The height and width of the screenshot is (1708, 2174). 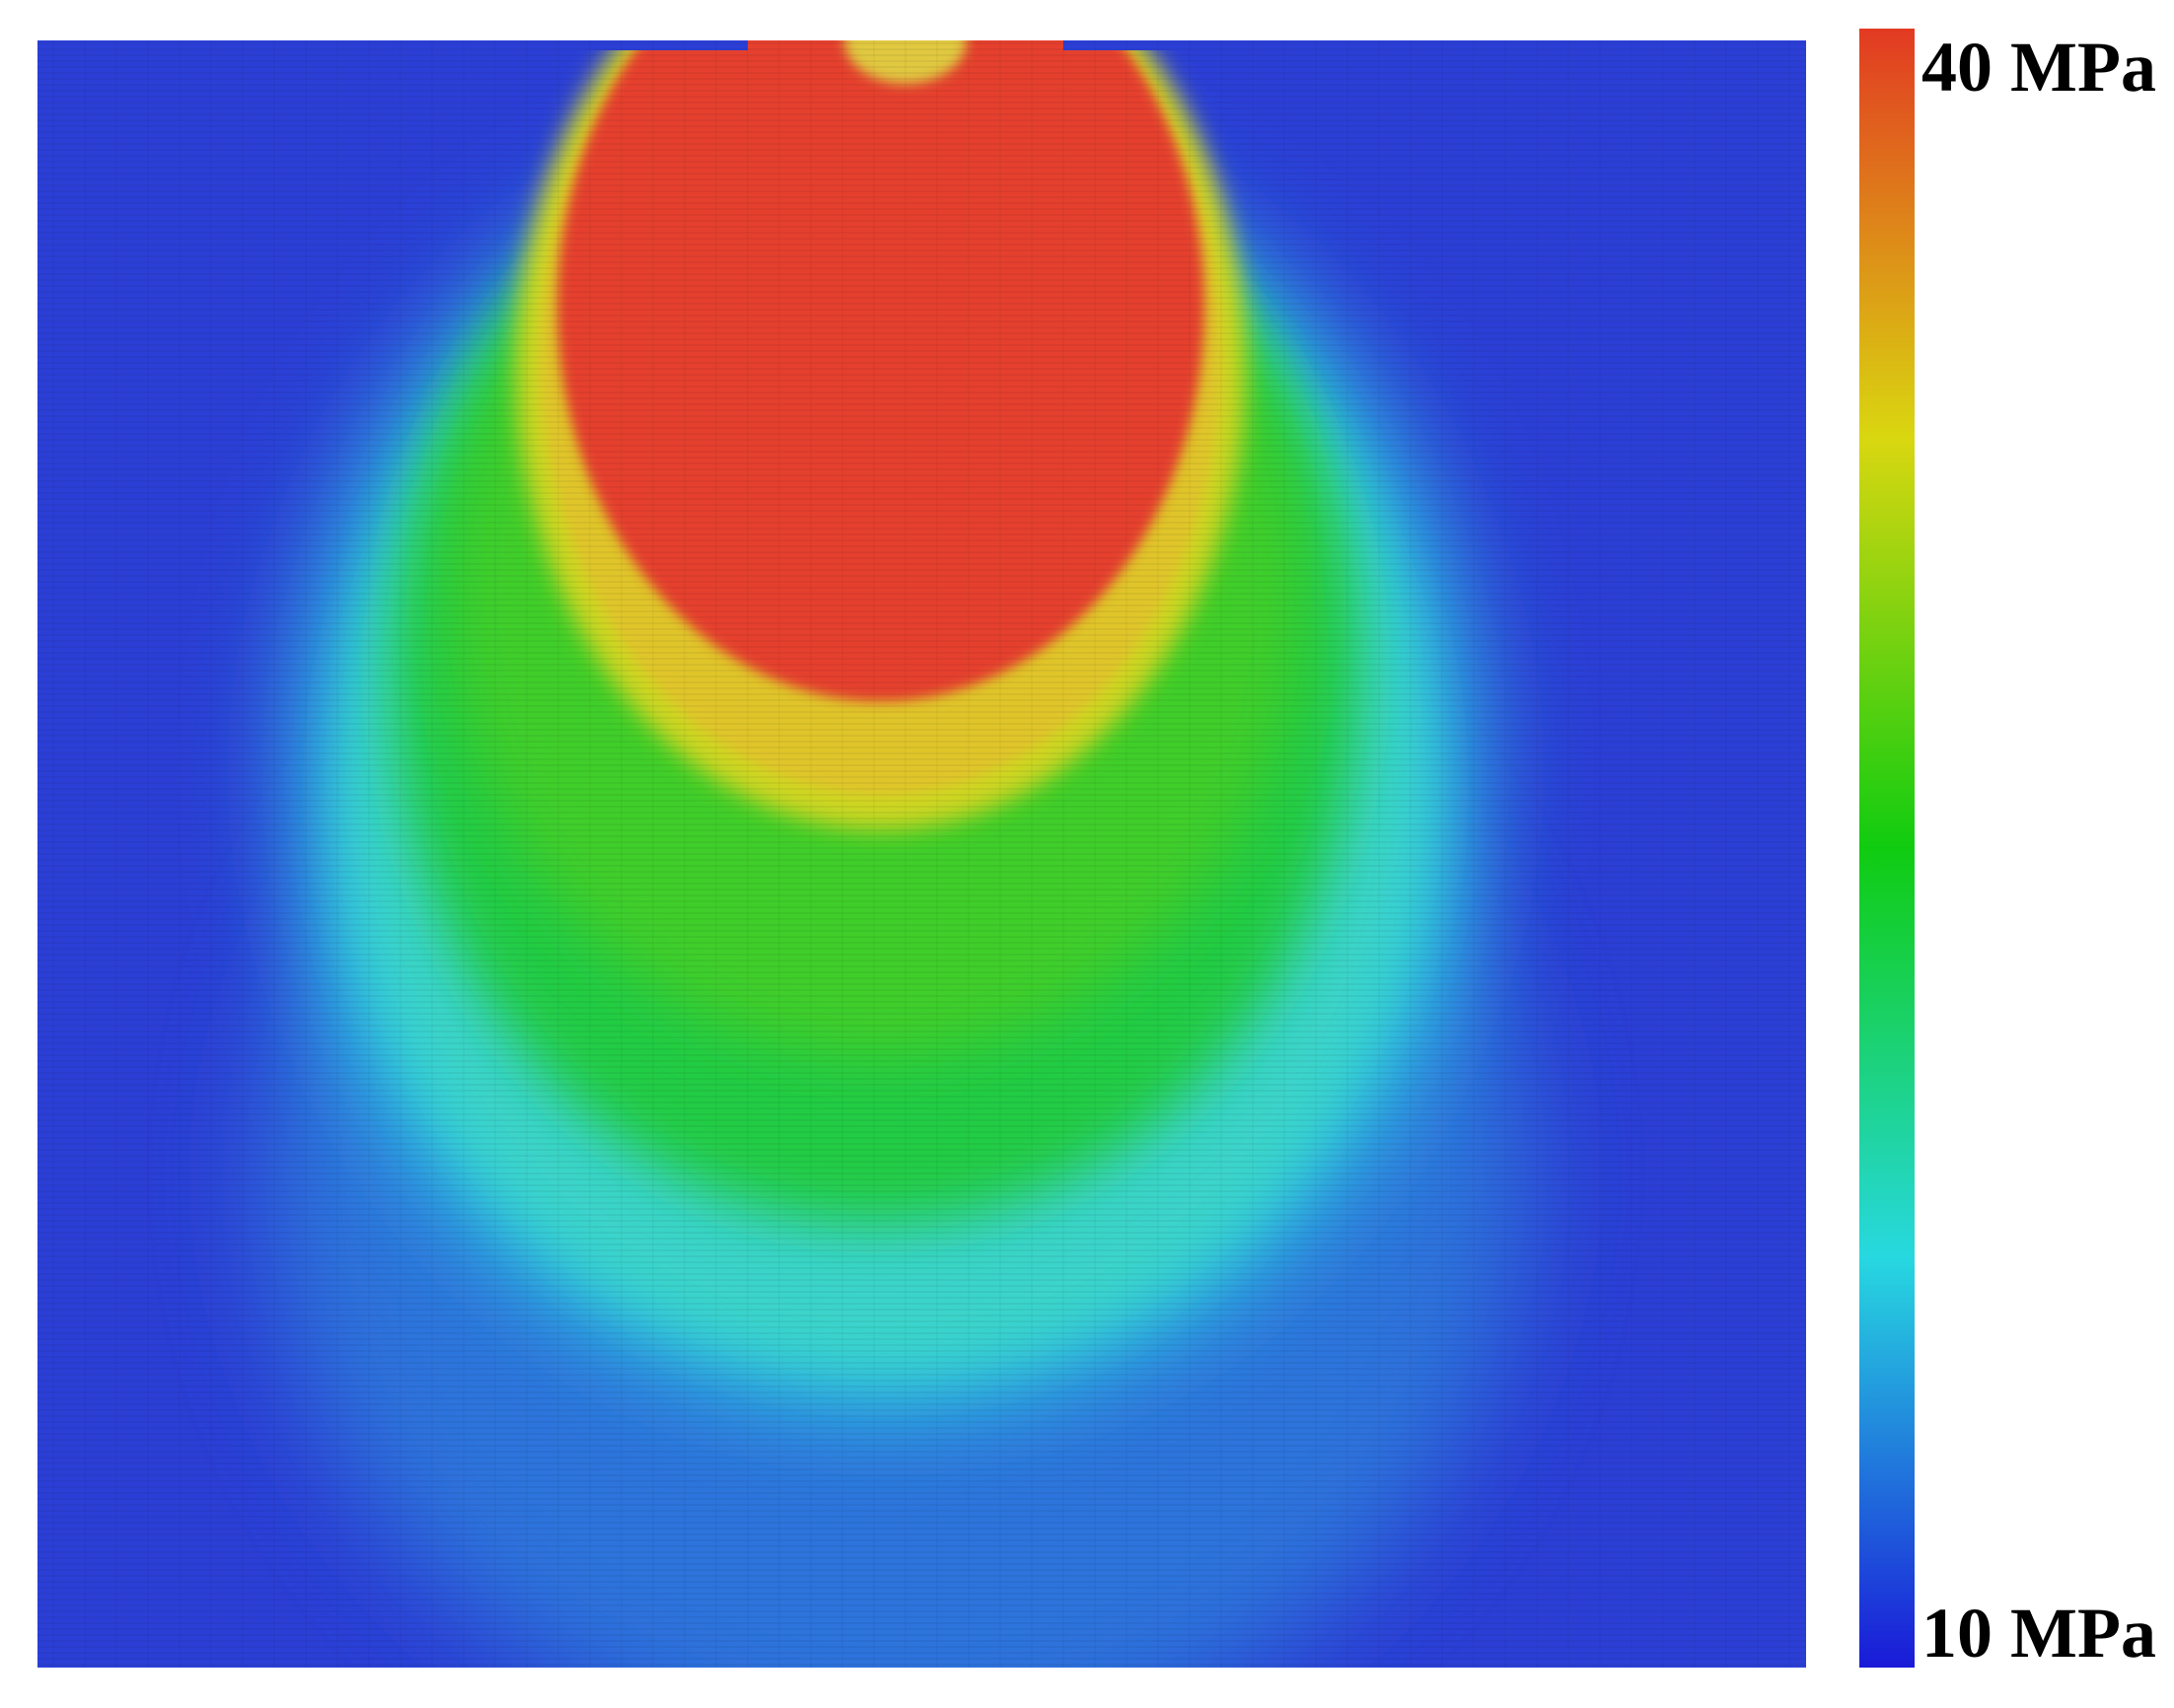 I want to click on colorbar-max-label: 40 MPa, so click(x=2038, y=67).